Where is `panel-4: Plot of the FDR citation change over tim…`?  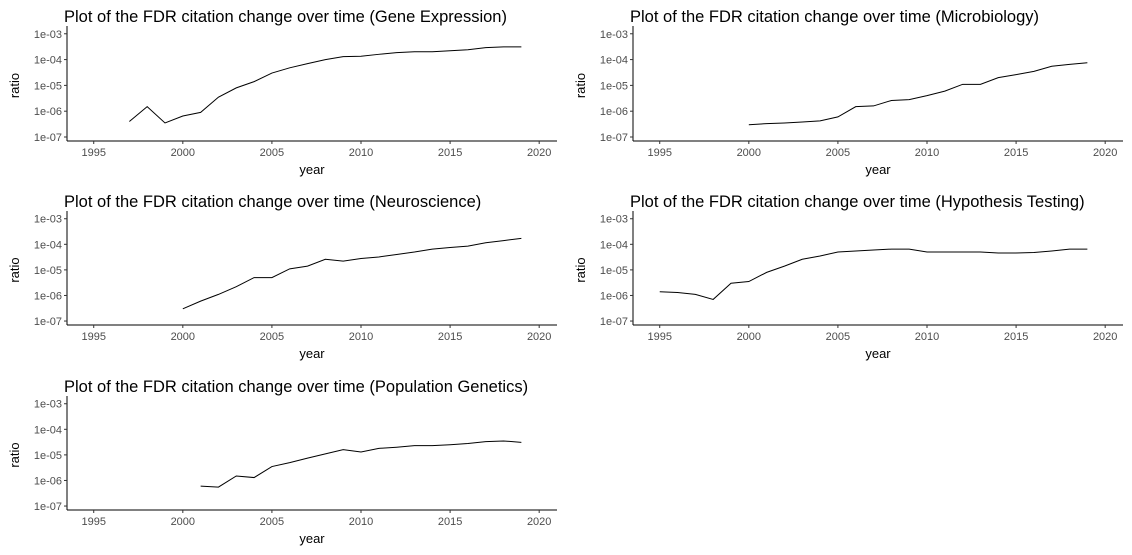 panel-4: Plot of the FDR citation change over tim… is located at coordinates (848, 277).